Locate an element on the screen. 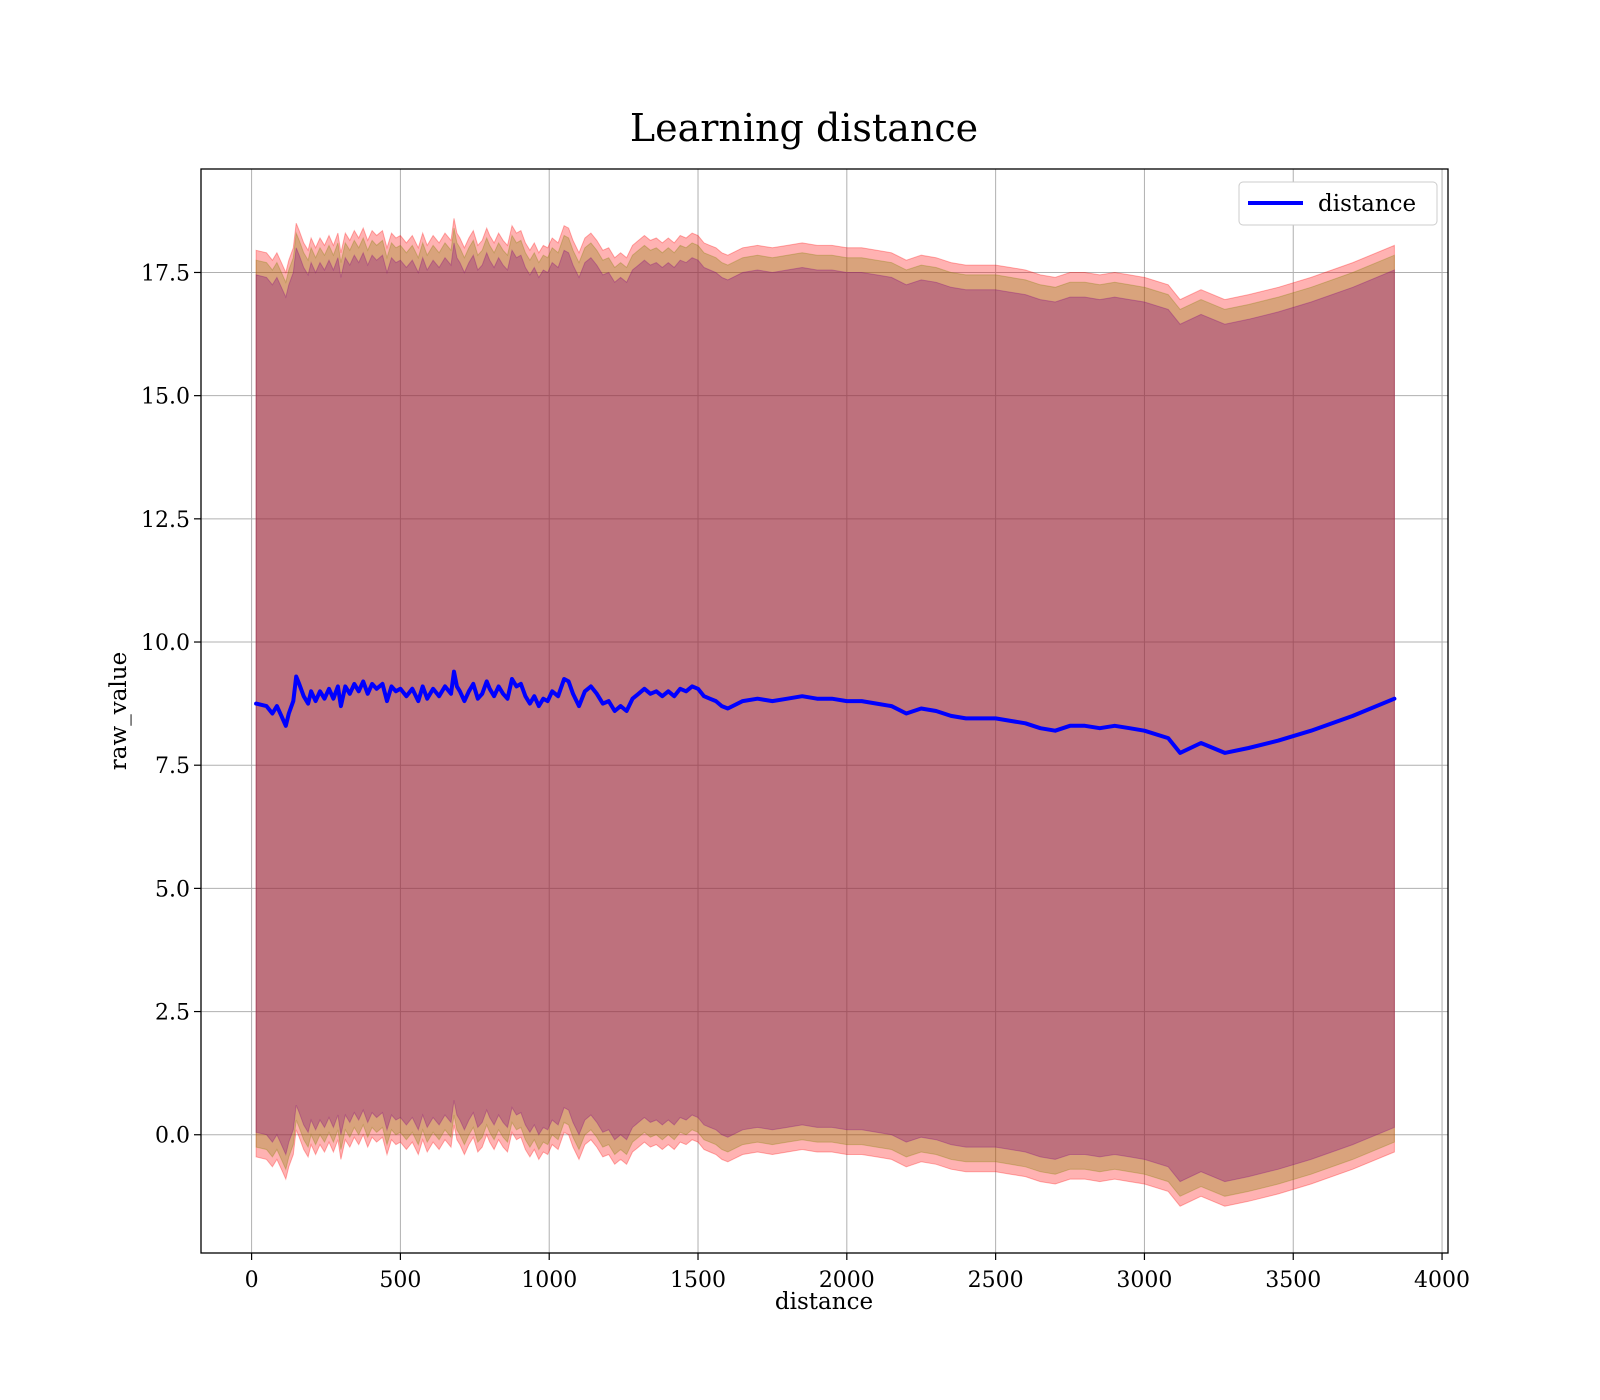 The height and width of the screenshot is (1400, 1600). x-tick-label: 0 is located at coordinates (252, 1280).